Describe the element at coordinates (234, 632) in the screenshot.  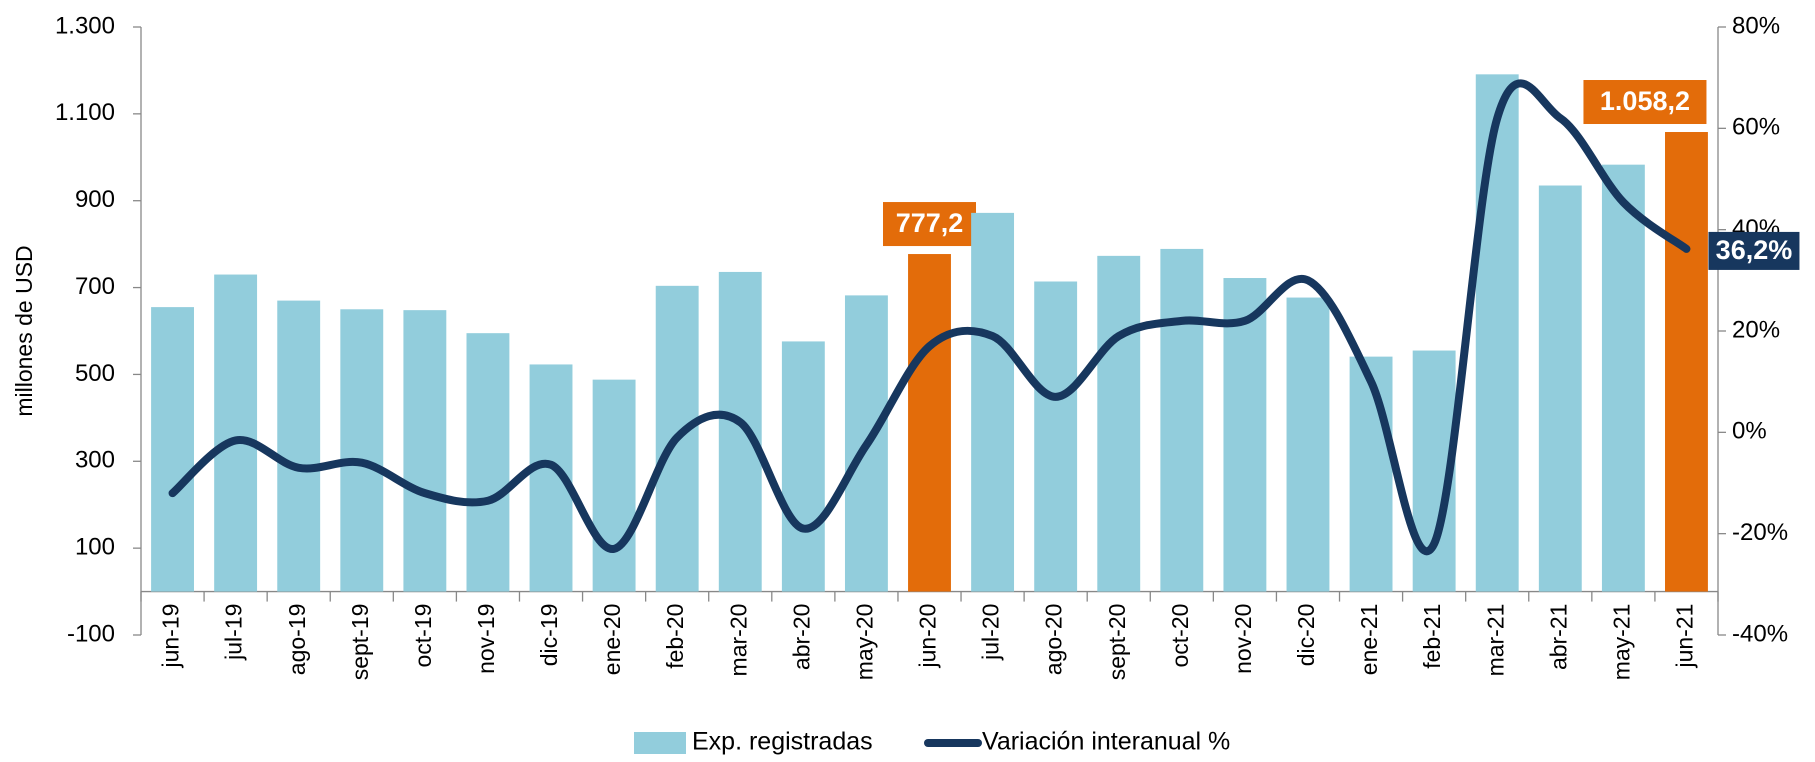
I see `x-tick-label: jul-19` at that location.